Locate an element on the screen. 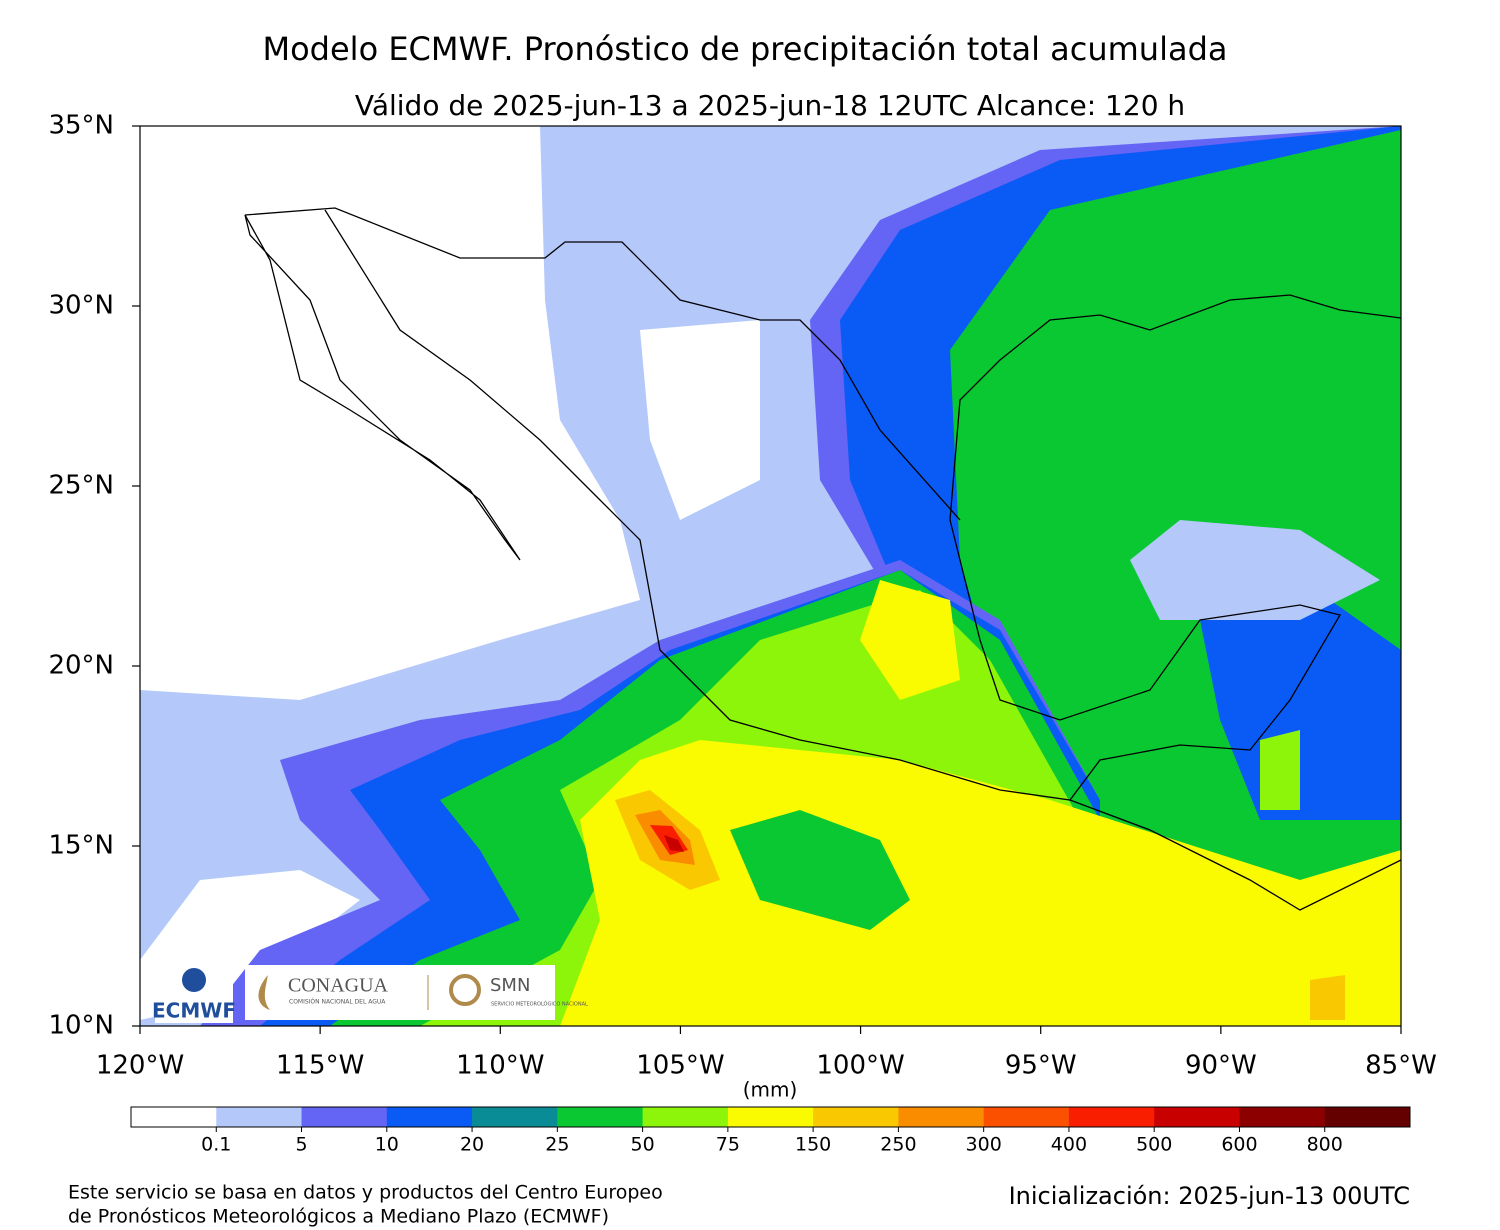  y-tick-label: 30°N is located at coordinates (81, 306).